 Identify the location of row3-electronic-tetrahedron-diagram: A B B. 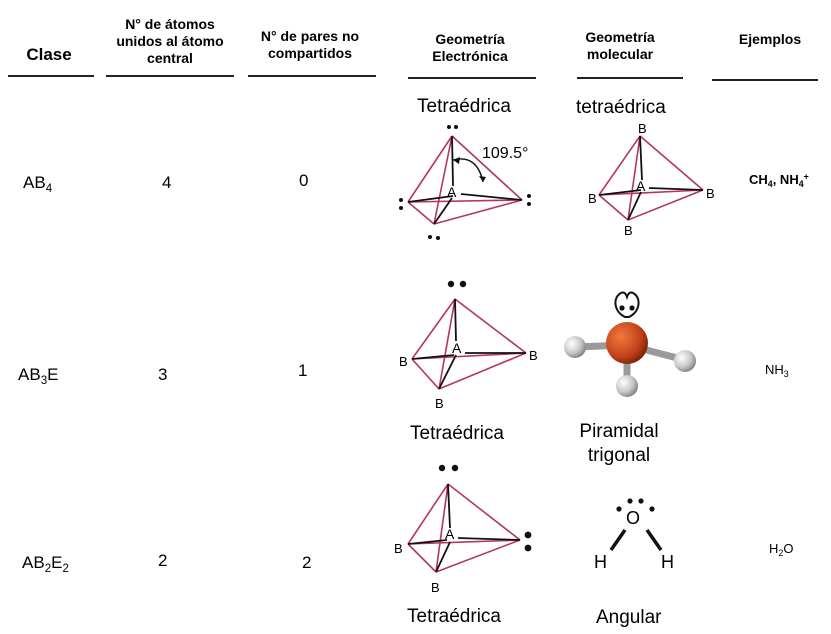
(463, 529).